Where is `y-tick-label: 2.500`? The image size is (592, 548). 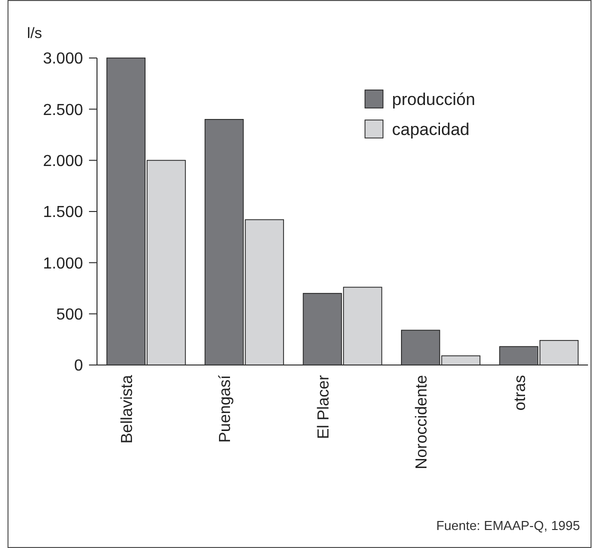
y-tick-label: 2.500 is located at coordinates (63, 110).